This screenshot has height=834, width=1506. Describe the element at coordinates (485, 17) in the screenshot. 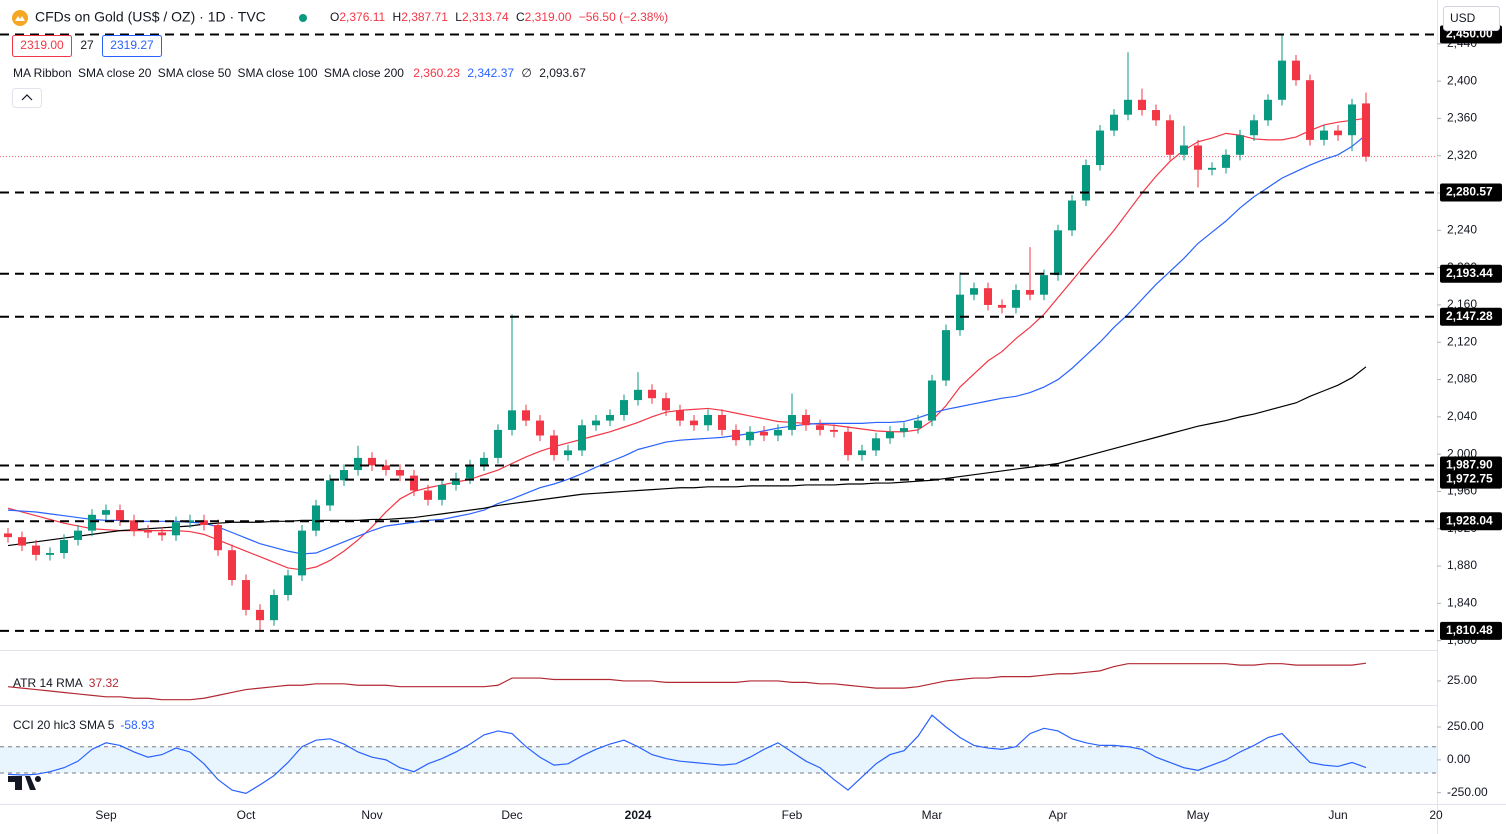

I see `ohlc-value: 2,313.74` at that location.